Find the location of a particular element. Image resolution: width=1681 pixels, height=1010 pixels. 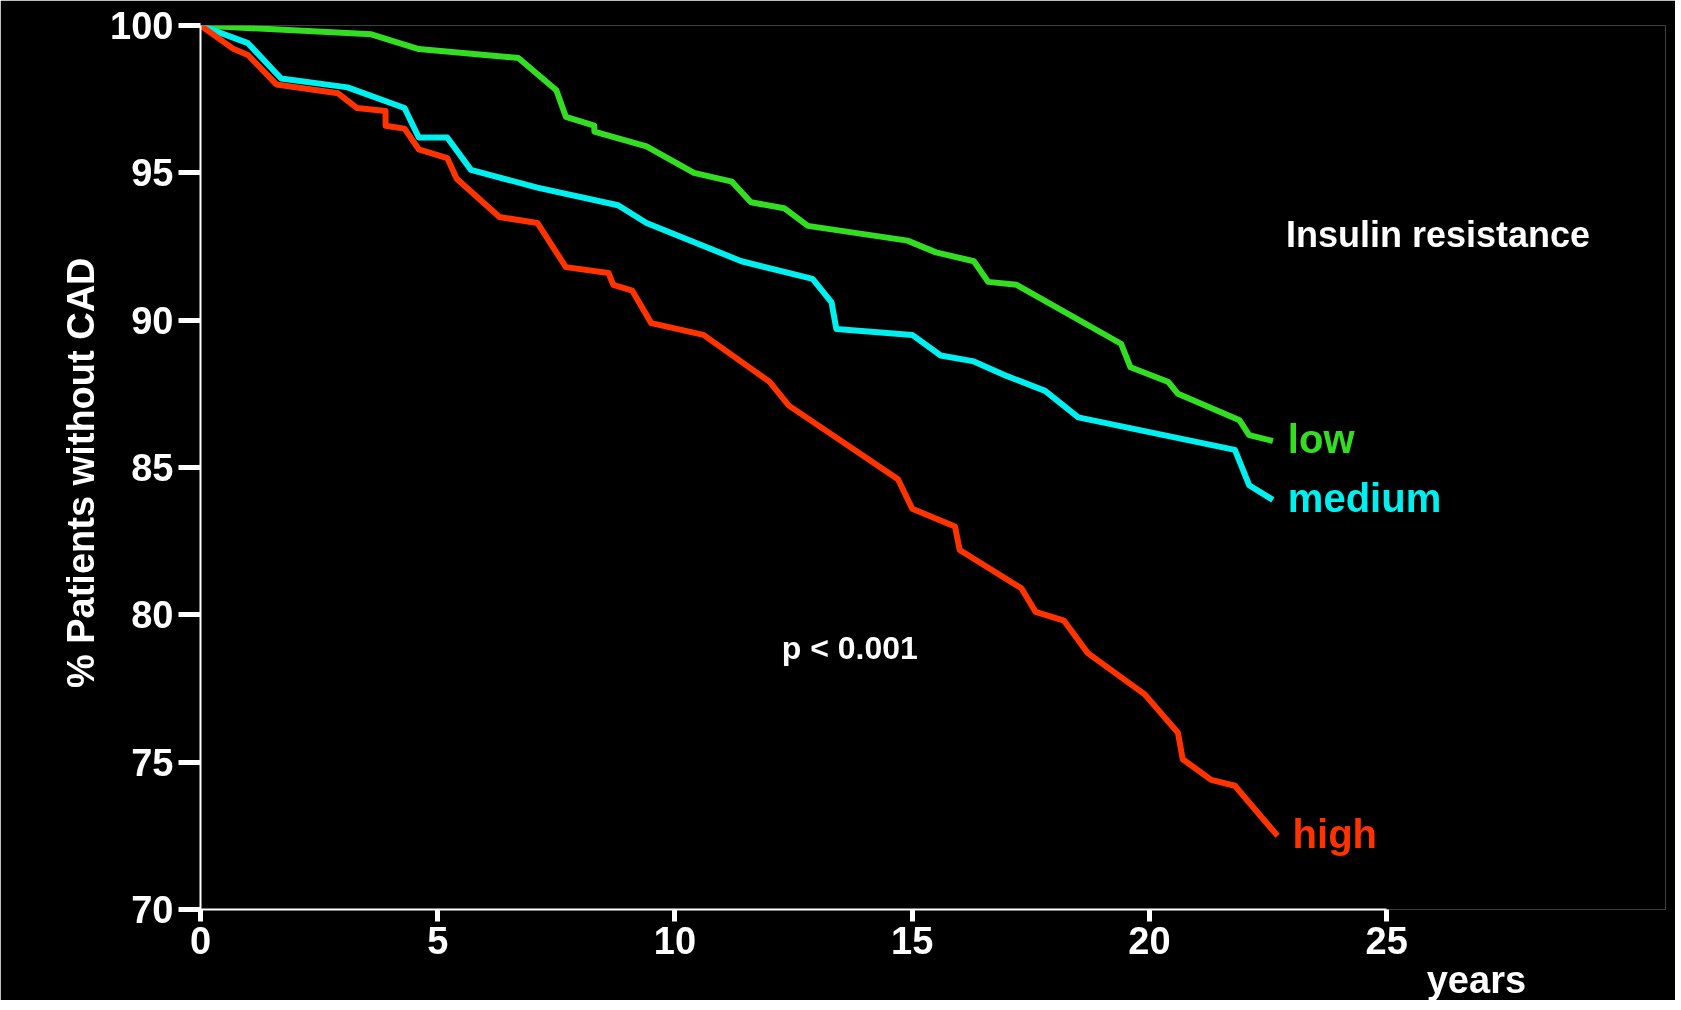

y-tick-label: 100 is located at coordinates (142, 26).